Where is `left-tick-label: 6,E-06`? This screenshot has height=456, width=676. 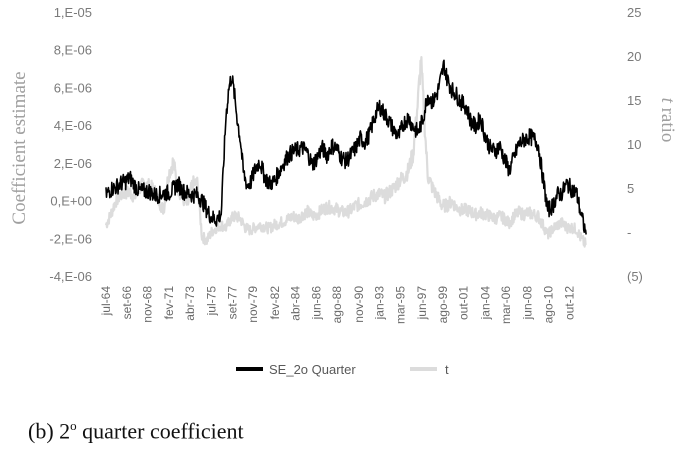
left-tick-label: 6,E-06 is located at coordinates (73, 87).